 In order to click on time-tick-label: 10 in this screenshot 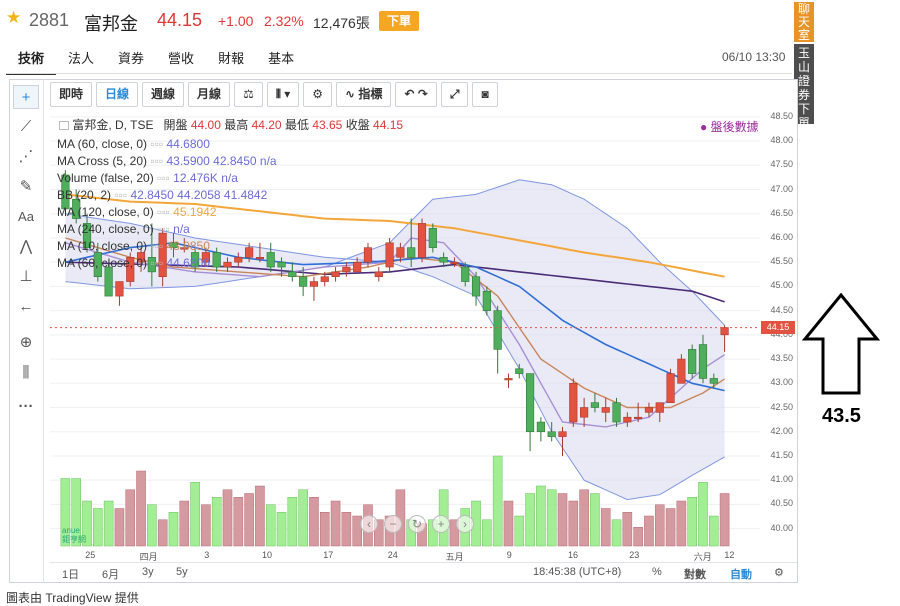, I will do `click(267, 555)`.